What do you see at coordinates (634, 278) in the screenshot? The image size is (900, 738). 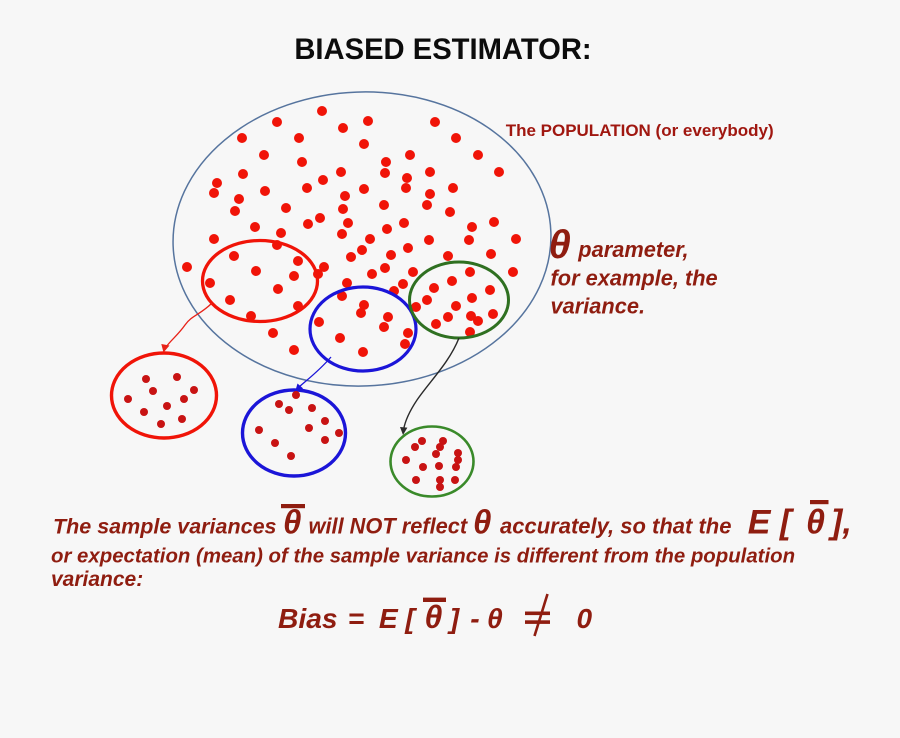 I see `svg-text: for example, the` at bounding box center [634, 278].